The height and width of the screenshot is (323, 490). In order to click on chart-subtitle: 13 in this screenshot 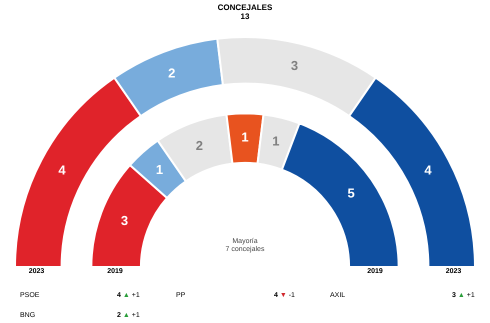, I will do `click(245, 16)`.